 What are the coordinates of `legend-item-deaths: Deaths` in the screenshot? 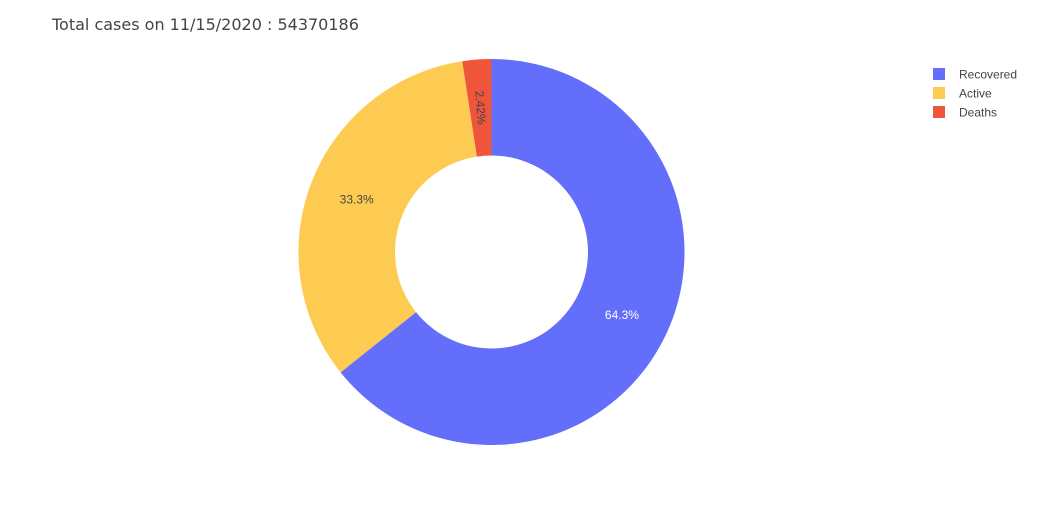 It's located at (965, 113).